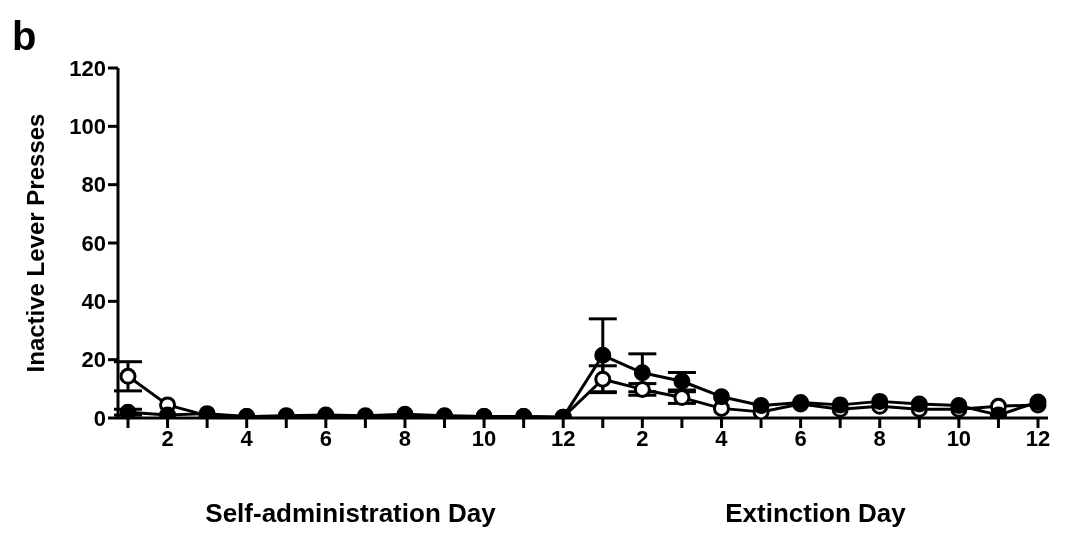  Describe the element at coordinates (93, 360) in the screenshot. I see `y-tick-label: 20` at that location.